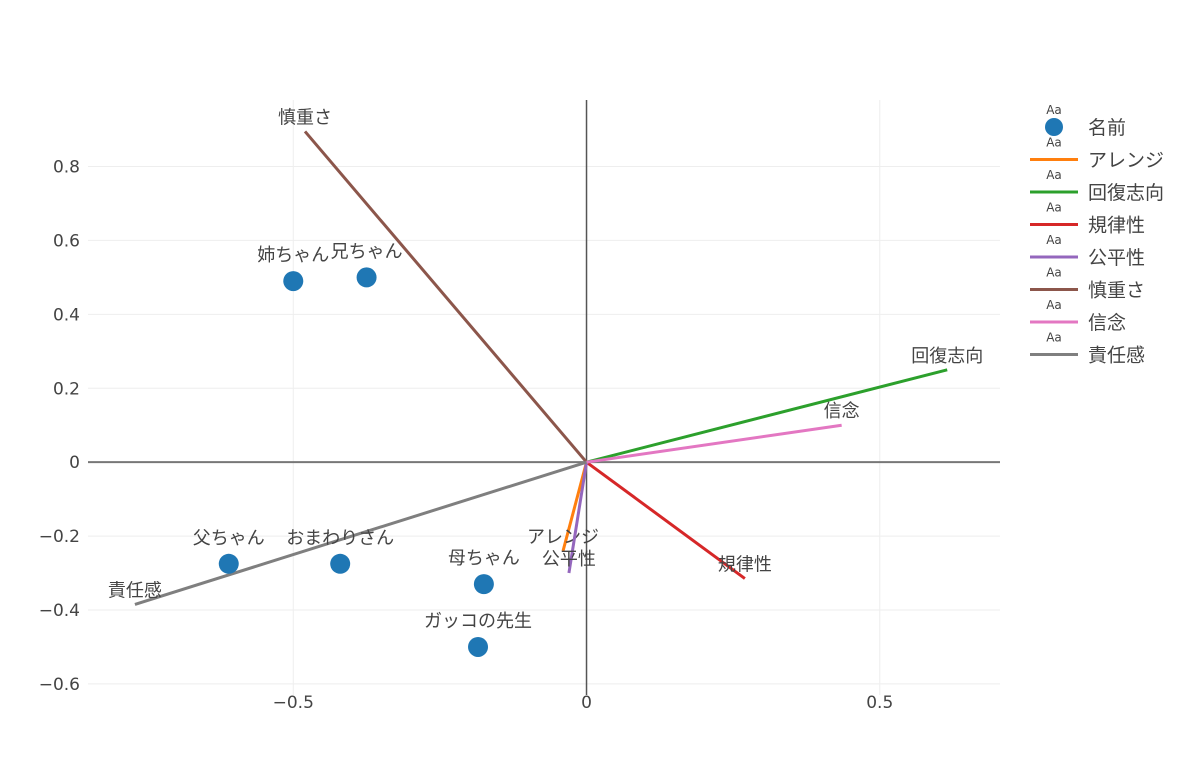  I want to click on x-tick-label: 0, so click(586, 703).